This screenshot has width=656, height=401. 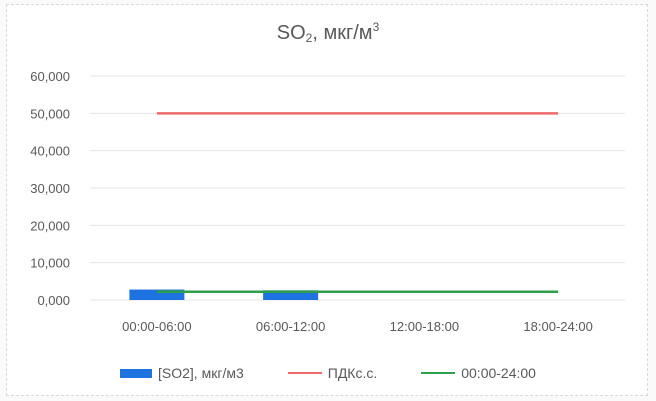 I want to click on y-tick-label: 40,000, so click(x=50, y=151).